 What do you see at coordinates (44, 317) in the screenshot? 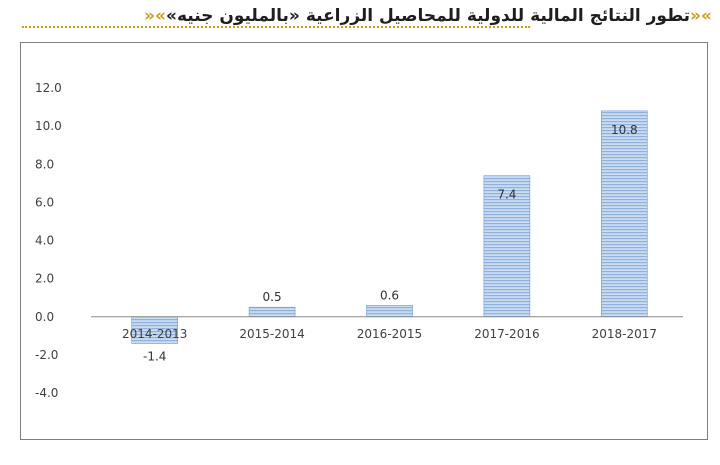
I see `y-tick-label: 0.0` at bounding box center [44, 317].